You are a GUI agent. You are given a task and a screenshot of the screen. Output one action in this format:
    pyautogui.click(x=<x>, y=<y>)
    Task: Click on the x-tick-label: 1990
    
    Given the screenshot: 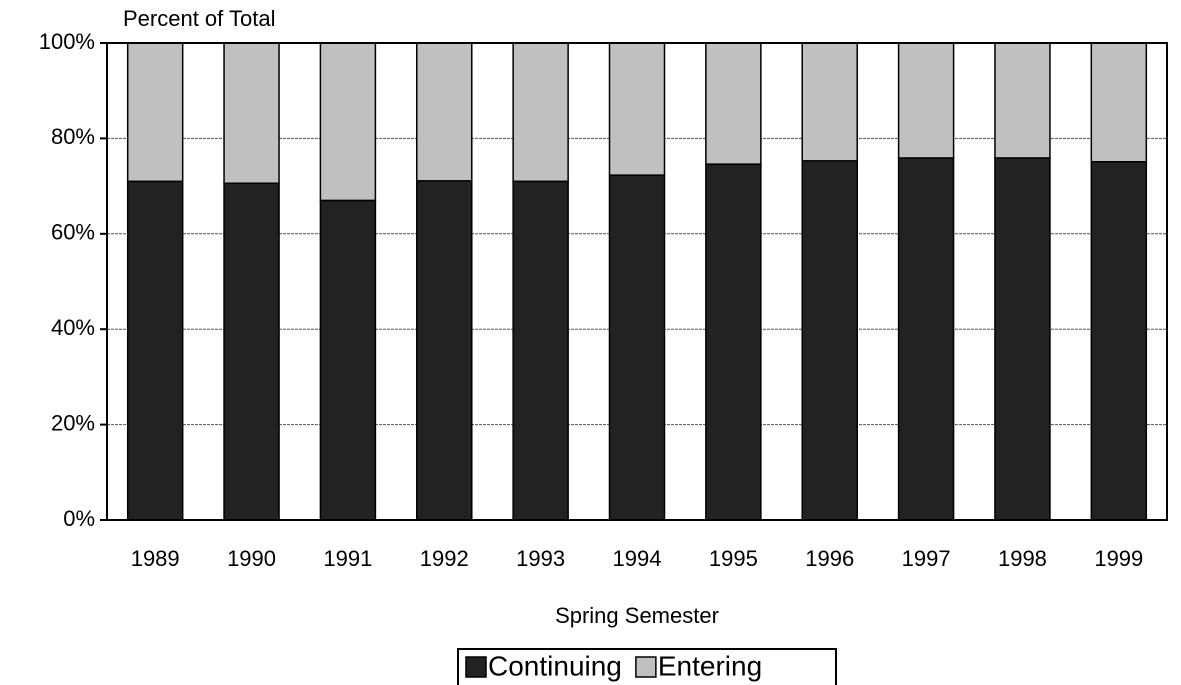 What is the action you would take?
    pyautogui.click(x=251, y=558)
    